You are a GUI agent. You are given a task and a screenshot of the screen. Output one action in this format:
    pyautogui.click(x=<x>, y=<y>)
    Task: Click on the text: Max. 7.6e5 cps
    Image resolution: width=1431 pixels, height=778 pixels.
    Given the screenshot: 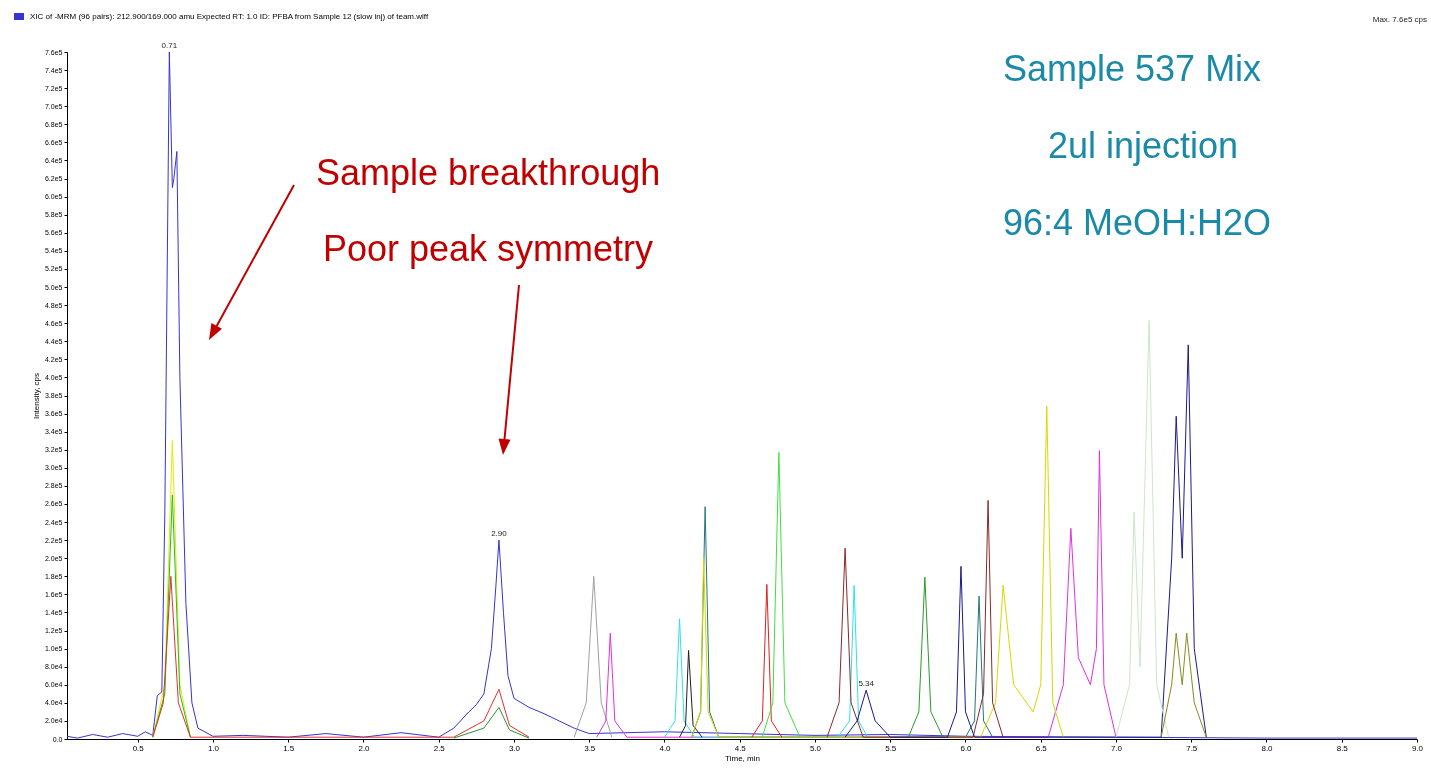 What is the action you would take?
    pyautogui.click(x=1399, y=19)
    